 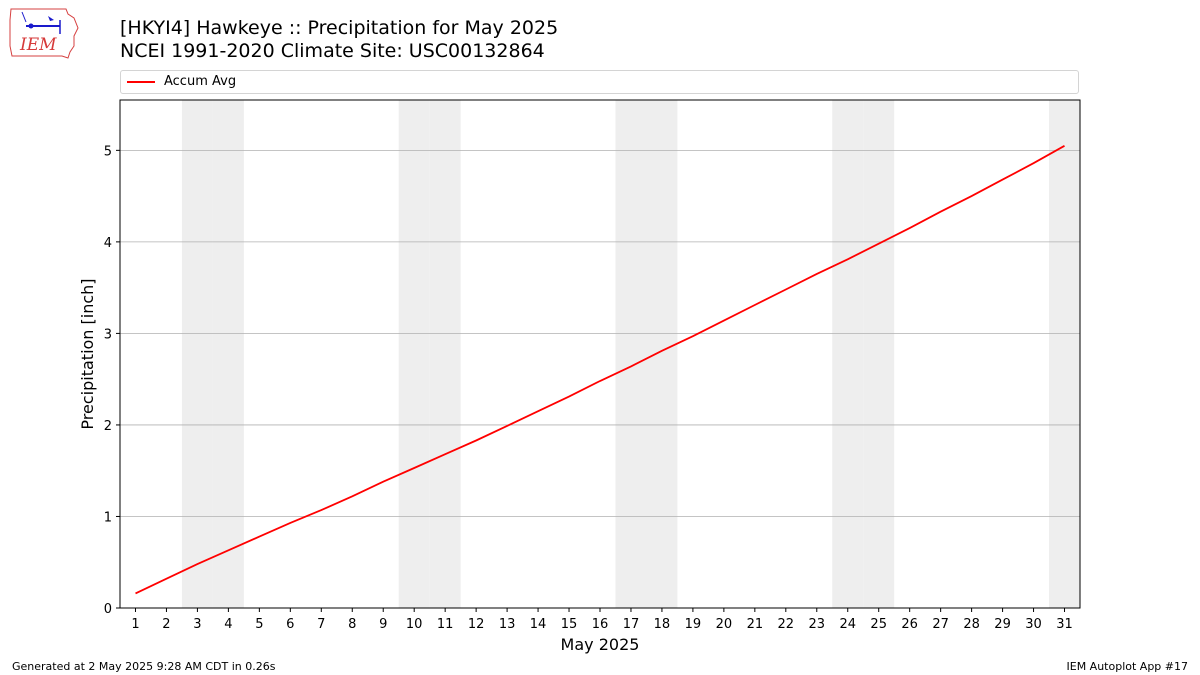 I want to click on x-tick-label: 29, so click(x=1002, y=624).